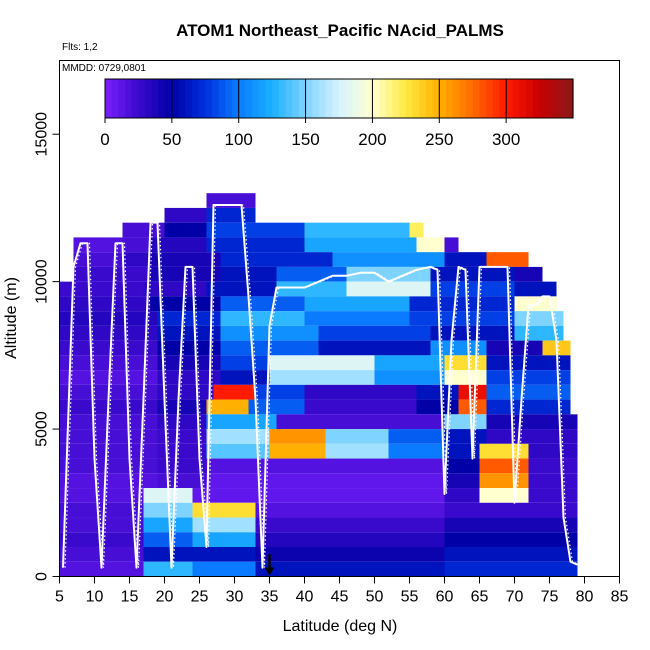  What do you see at coordinates (59, 597) in the screenshot?
I see `x-tick-label: 5` at bounding box center [59, 597].